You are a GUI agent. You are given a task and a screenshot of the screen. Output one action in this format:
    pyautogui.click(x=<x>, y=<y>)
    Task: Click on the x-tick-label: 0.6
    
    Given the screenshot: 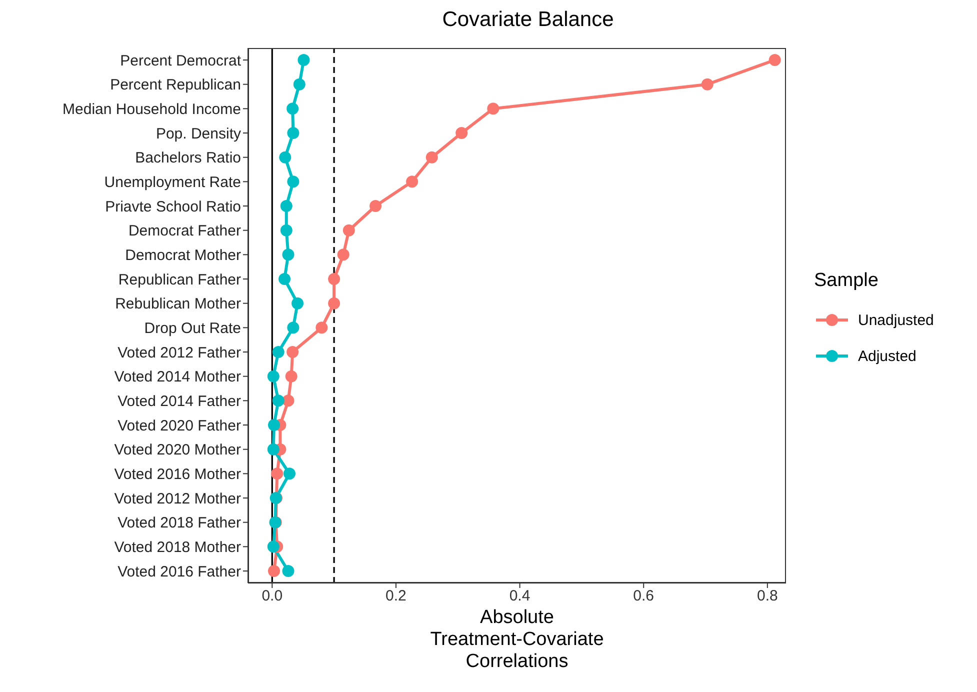 What is the action you would take?
    pyautogui.click(x=643, y=596)
    